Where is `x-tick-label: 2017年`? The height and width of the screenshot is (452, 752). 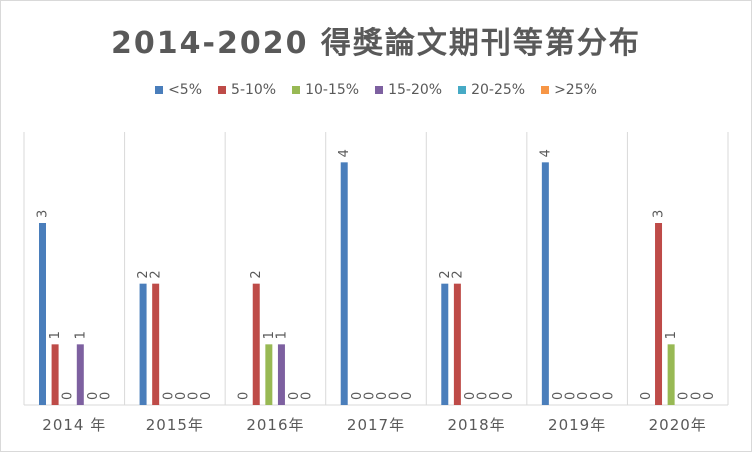 x-tick-label: 2017年 is located at coordinates (376, 425).